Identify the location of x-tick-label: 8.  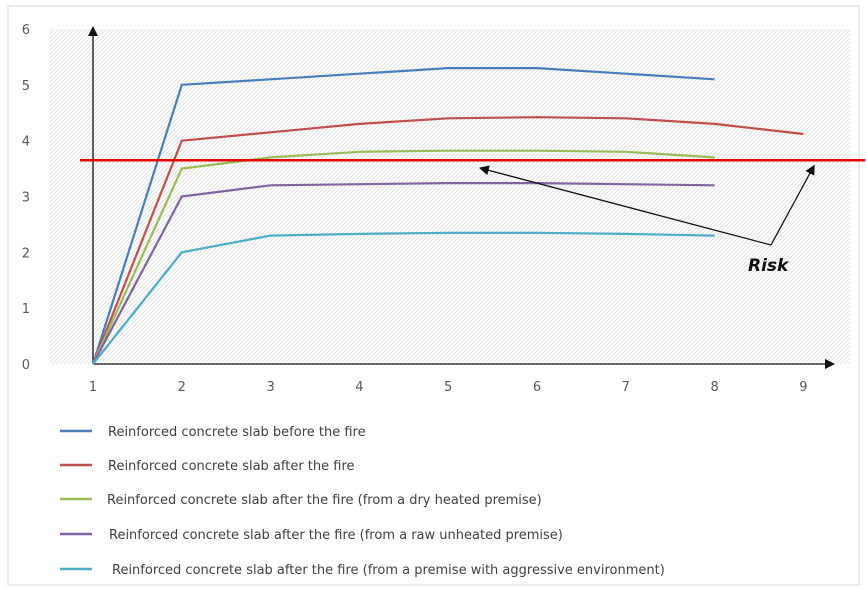
(714, 387).